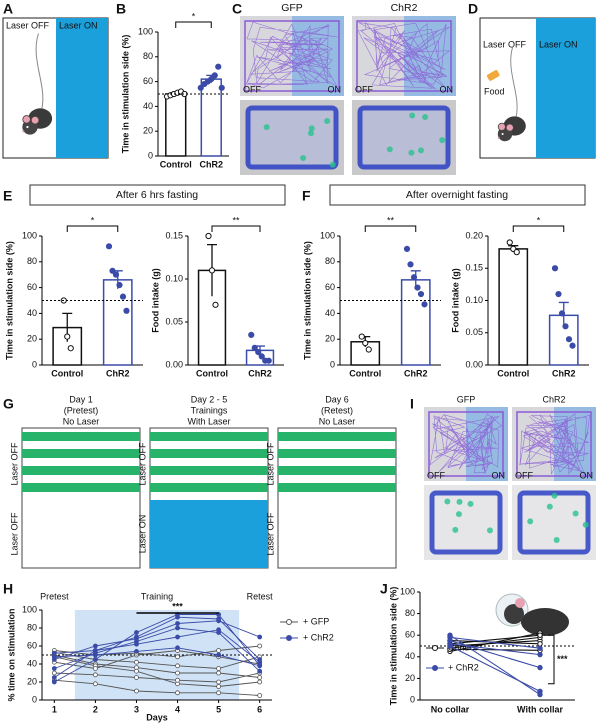 This screenshot has width=600, height=725. Describe the element at coordinates (337, 410) in the screenshot. I see `box-header: (Retest)` at that location.